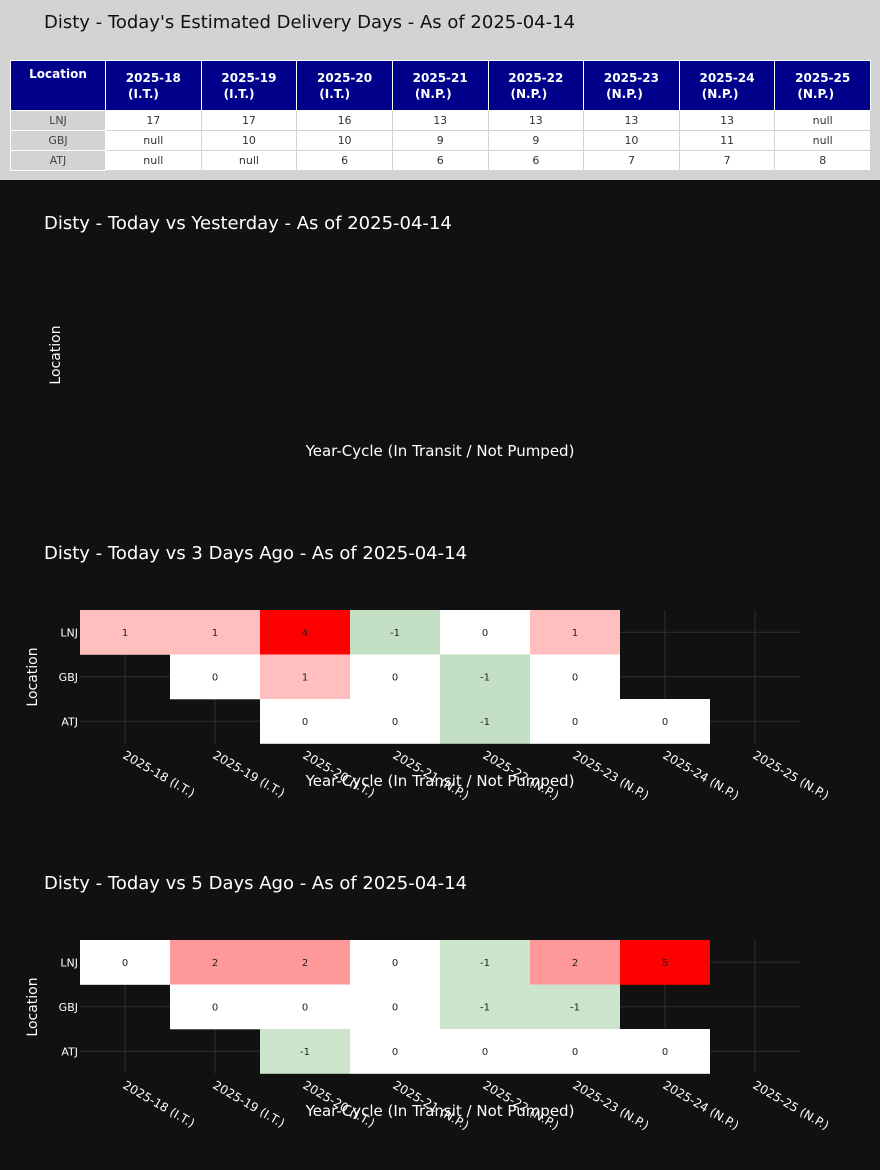 This screenshot has height=1170, width=880. I want to click on column-header-2025-25: 2025-25 (N.P.), so click(822, 85).